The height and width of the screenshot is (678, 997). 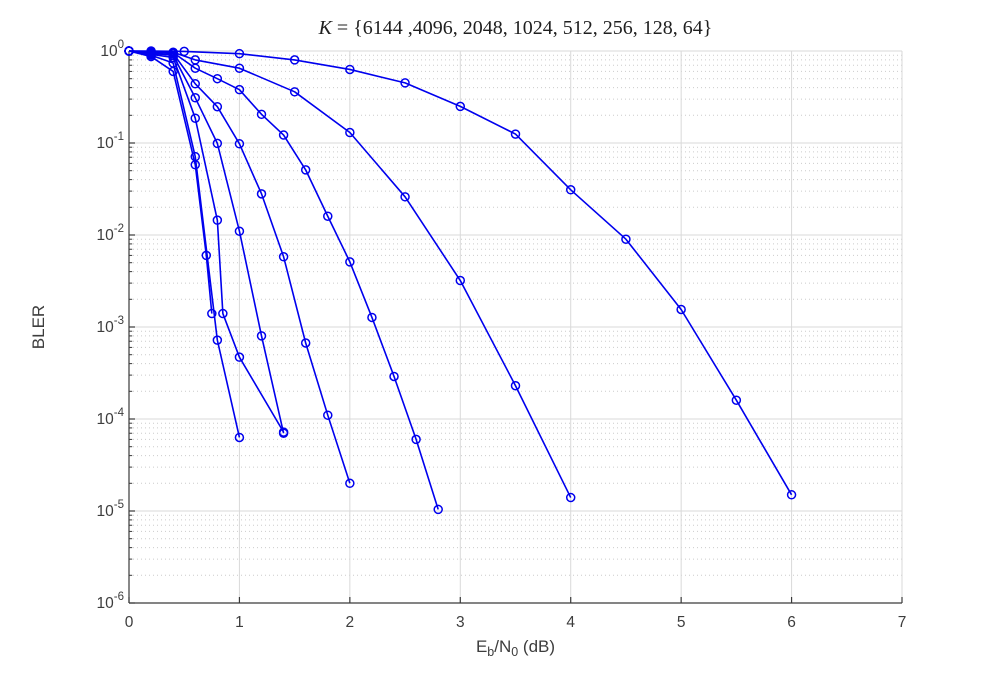 What do you see at coordinates (681, 622) in the screenshot?
I see `x-tick-label: 5` at bounding box center [681, 622].